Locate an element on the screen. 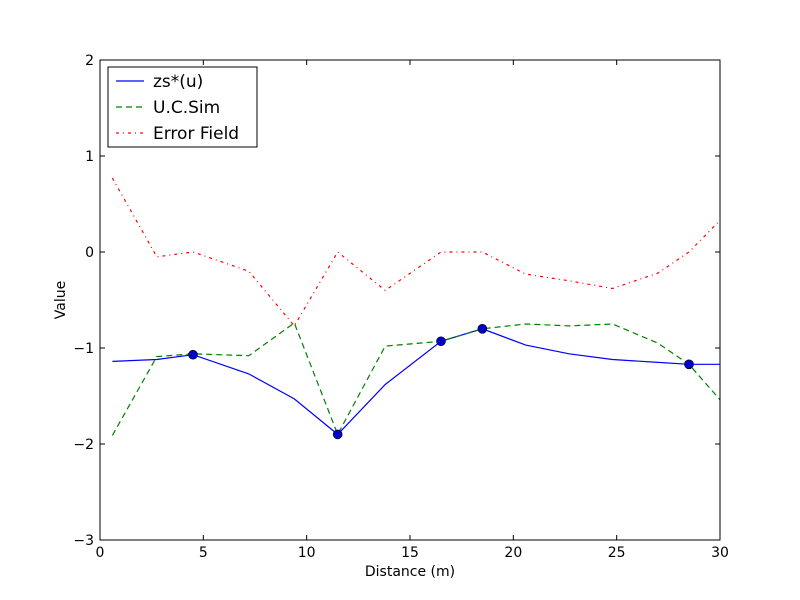 The width and height of the screenshot is (800, 600). legend: zs*(u) U.C.Sim Error Field is located at coordinates (182, 107).